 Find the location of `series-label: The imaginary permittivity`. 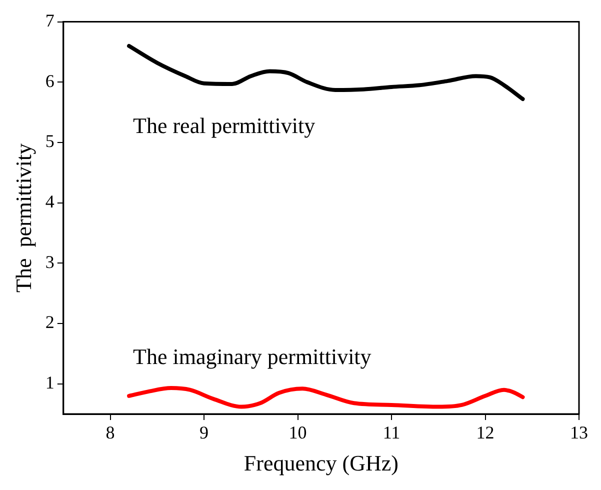

series-label: The imaginary permittivity is located at coordinates (252, 356).